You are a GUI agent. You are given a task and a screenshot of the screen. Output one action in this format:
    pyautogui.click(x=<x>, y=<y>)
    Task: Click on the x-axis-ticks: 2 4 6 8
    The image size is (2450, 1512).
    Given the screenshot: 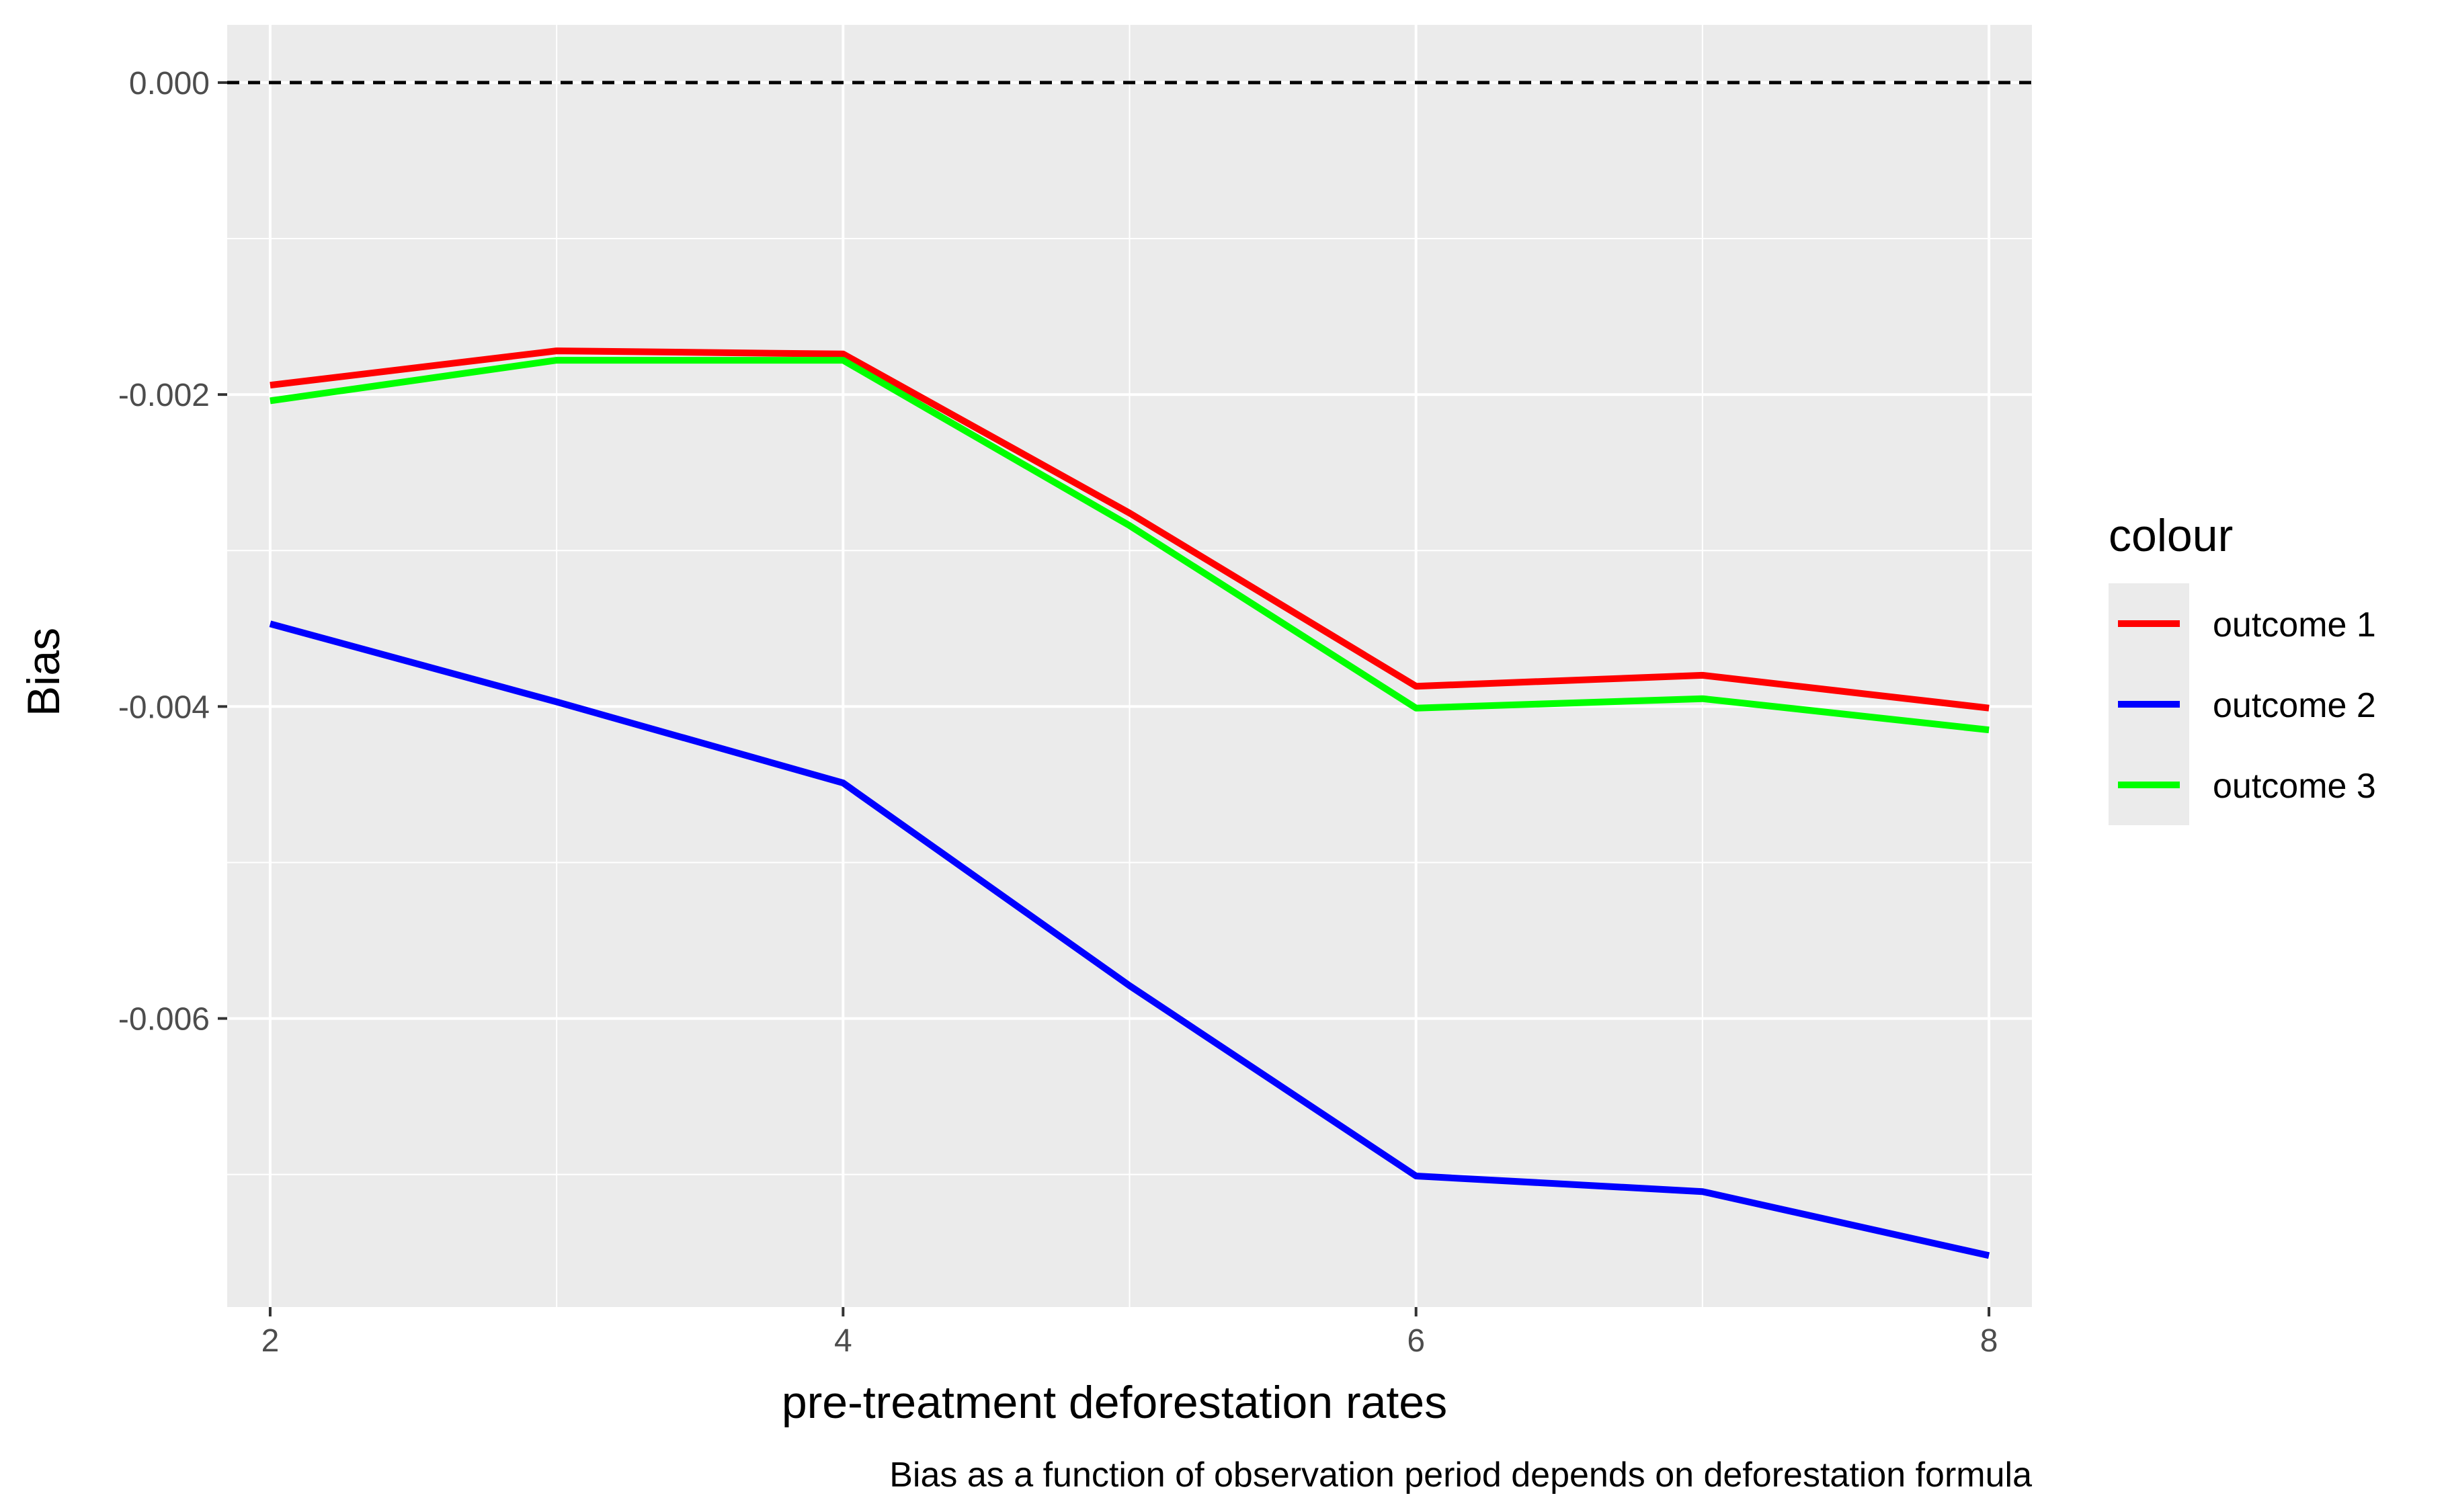 What is the action you would take?
    pyautogui.click(x=1130, y=1333)
    